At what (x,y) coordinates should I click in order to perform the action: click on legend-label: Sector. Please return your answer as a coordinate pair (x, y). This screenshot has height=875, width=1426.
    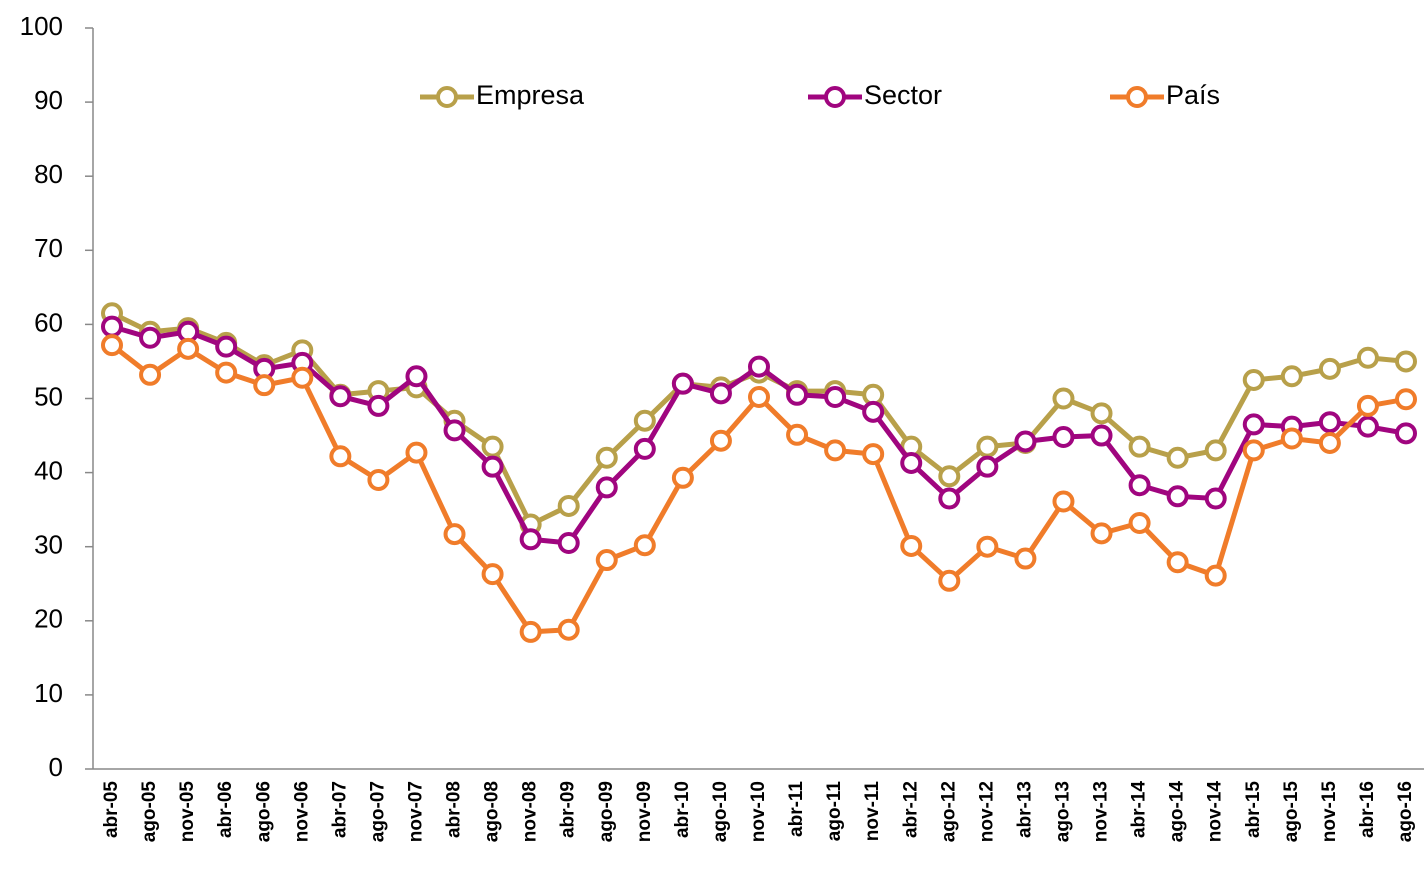
    Looking at the image, I should click on (903, 95).